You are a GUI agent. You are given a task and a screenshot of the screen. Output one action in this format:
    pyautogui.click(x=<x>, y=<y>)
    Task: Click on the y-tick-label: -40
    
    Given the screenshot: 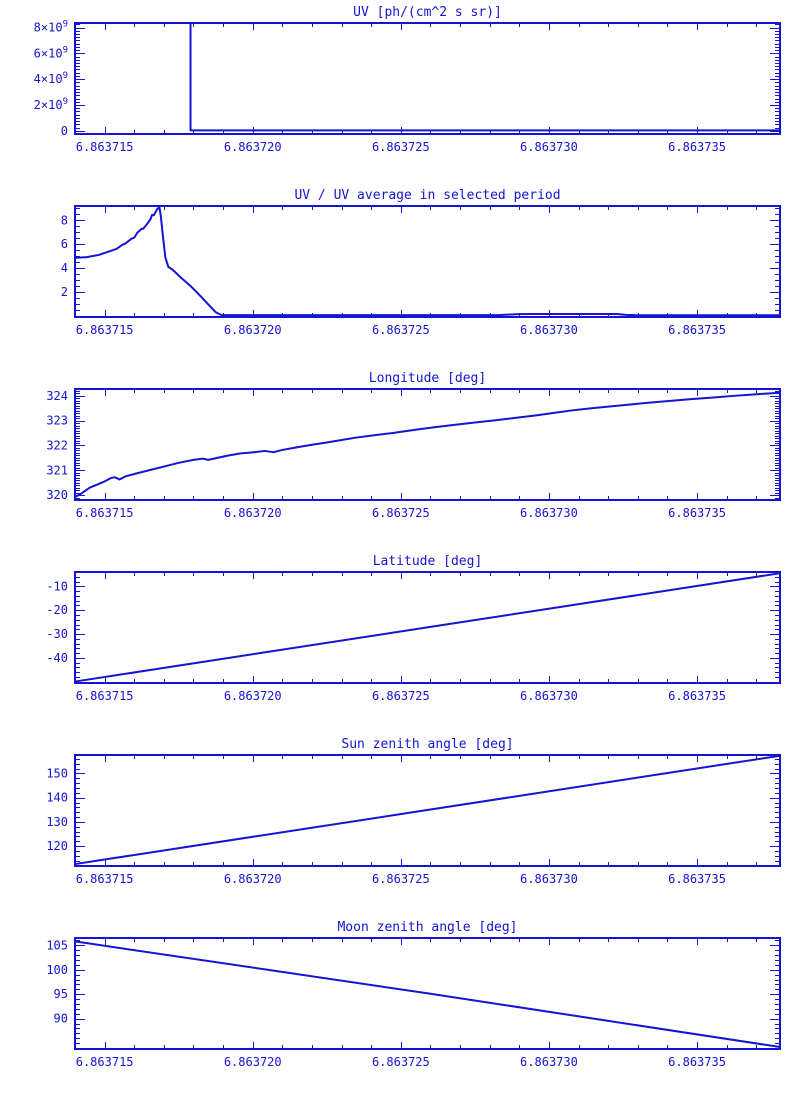 What is the action you would take?
    pyautogui.click(x=57, y=658)
    